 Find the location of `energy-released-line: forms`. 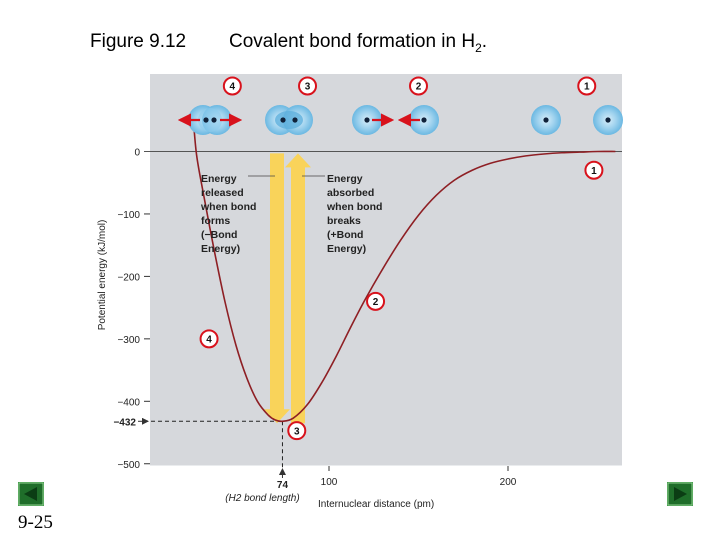

energy-released-line: forms is located at coordinates (215, 221).